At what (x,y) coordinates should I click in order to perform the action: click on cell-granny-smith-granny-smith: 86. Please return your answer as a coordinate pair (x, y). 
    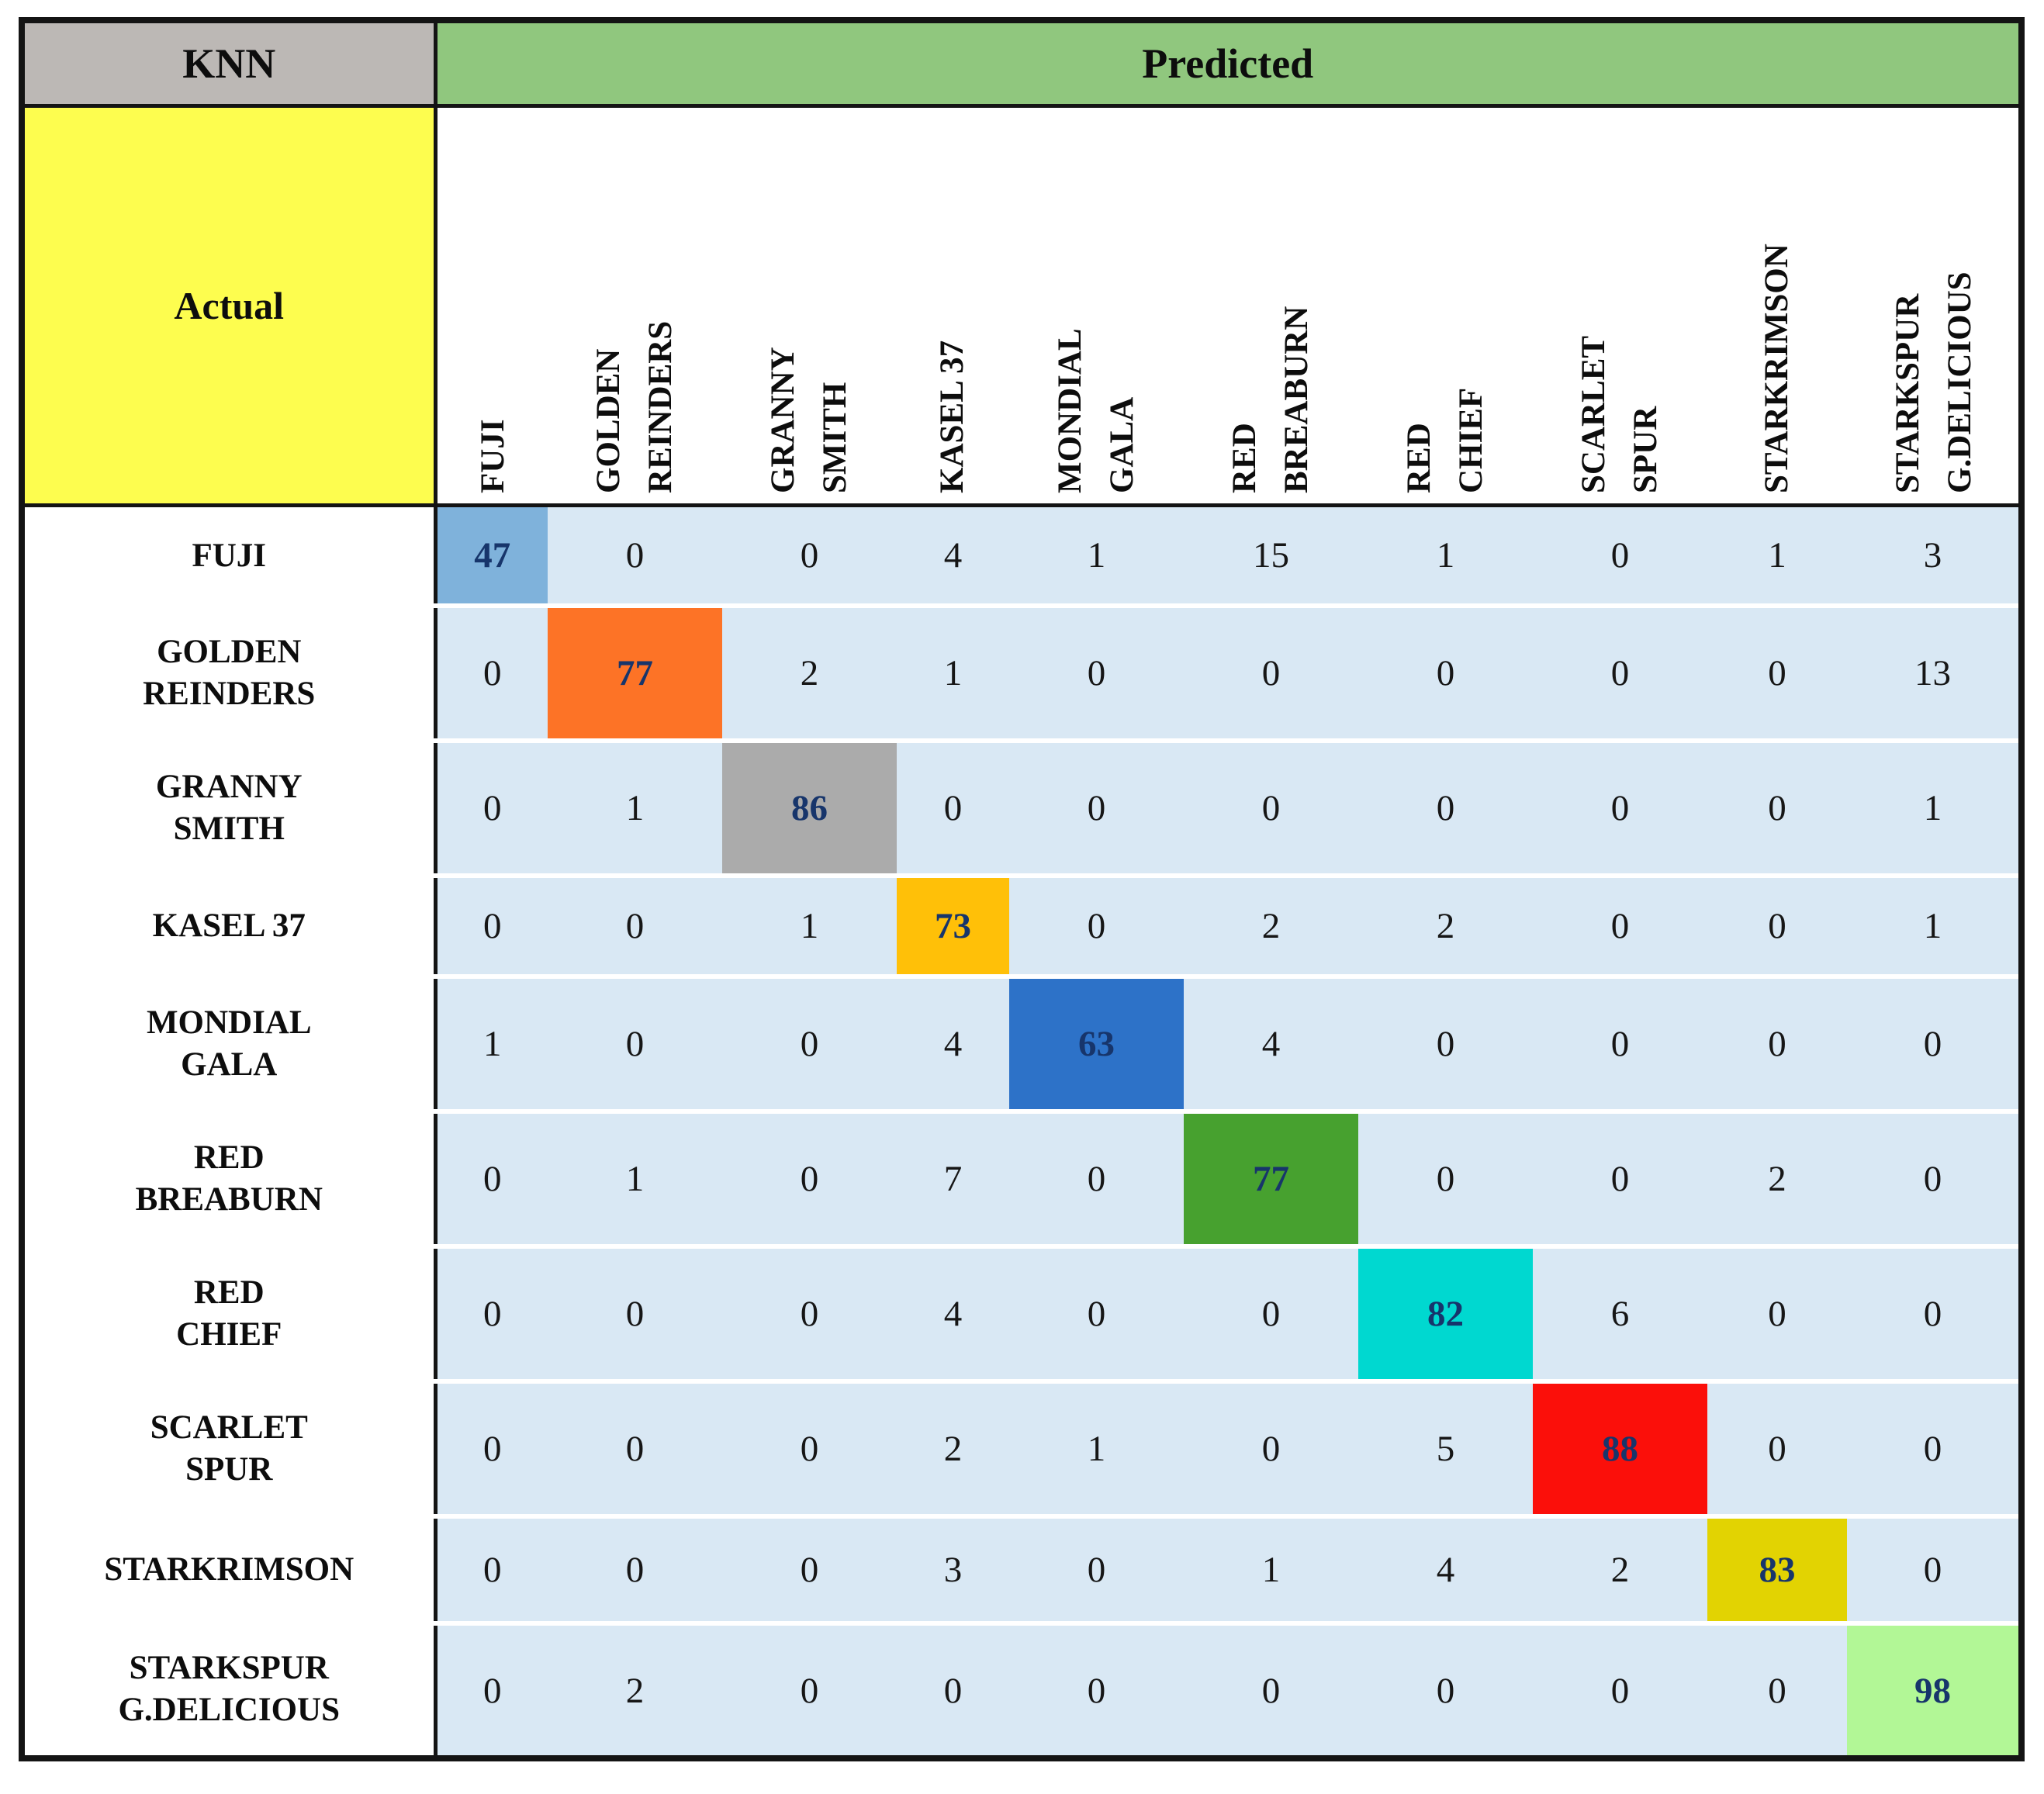
    Looking at the image, I should click on (810, 809).